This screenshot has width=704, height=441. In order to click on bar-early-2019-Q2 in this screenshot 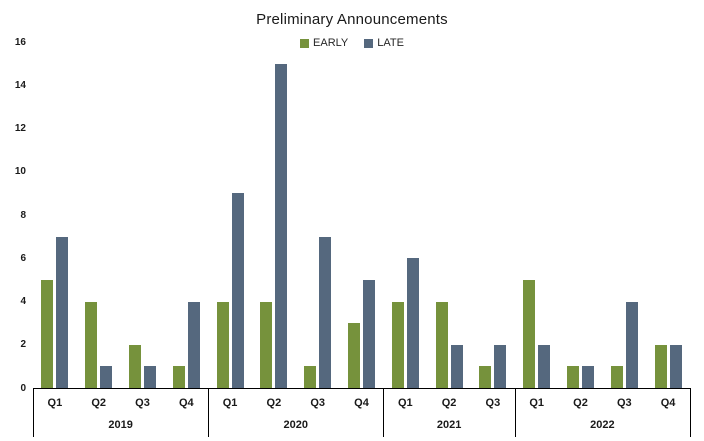, I will do `click(91, 344)`.